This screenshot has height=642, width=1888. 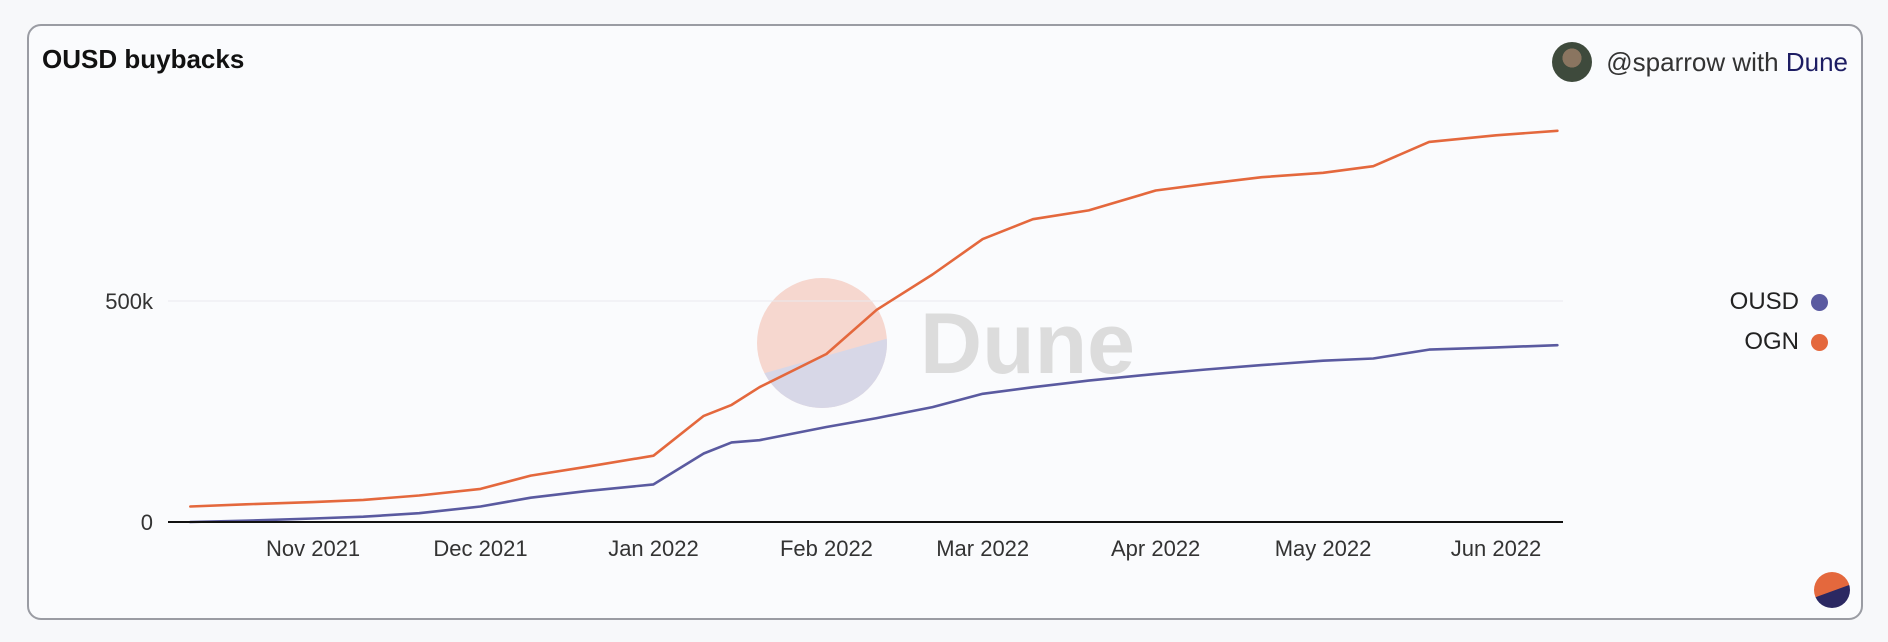 I want to click on dune-corner-logo, so click(x=1832, y=590).